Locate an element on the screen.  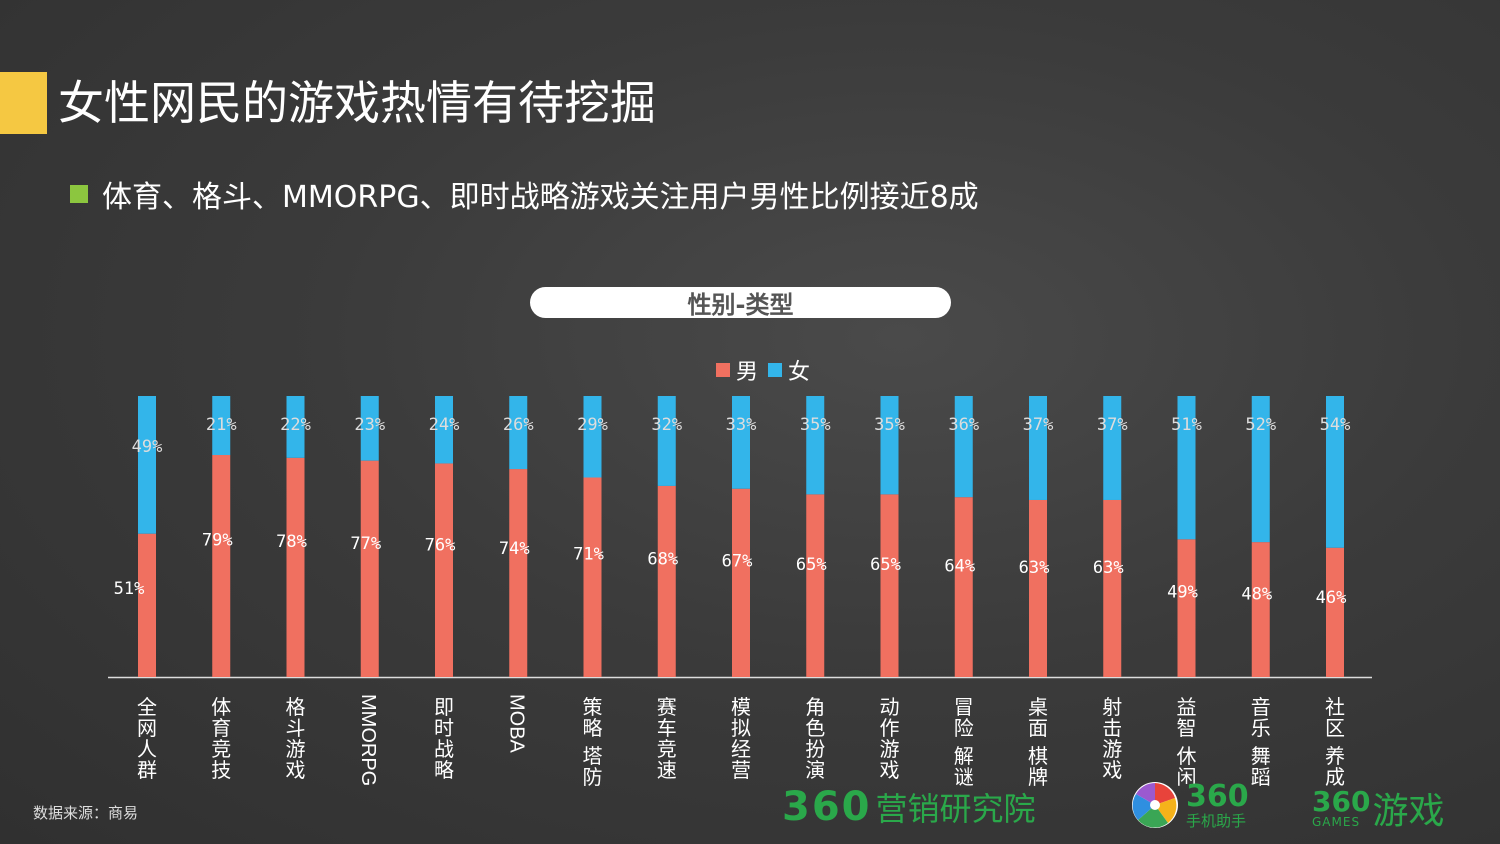
legend-item-male: 男 is located at coordinates (737, 370).